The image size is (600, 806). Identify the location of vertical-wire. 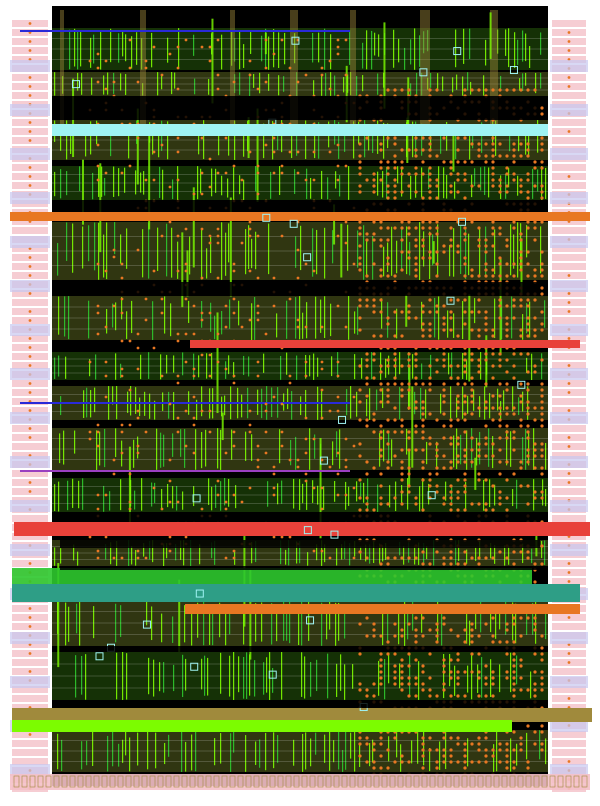
(409, 385).